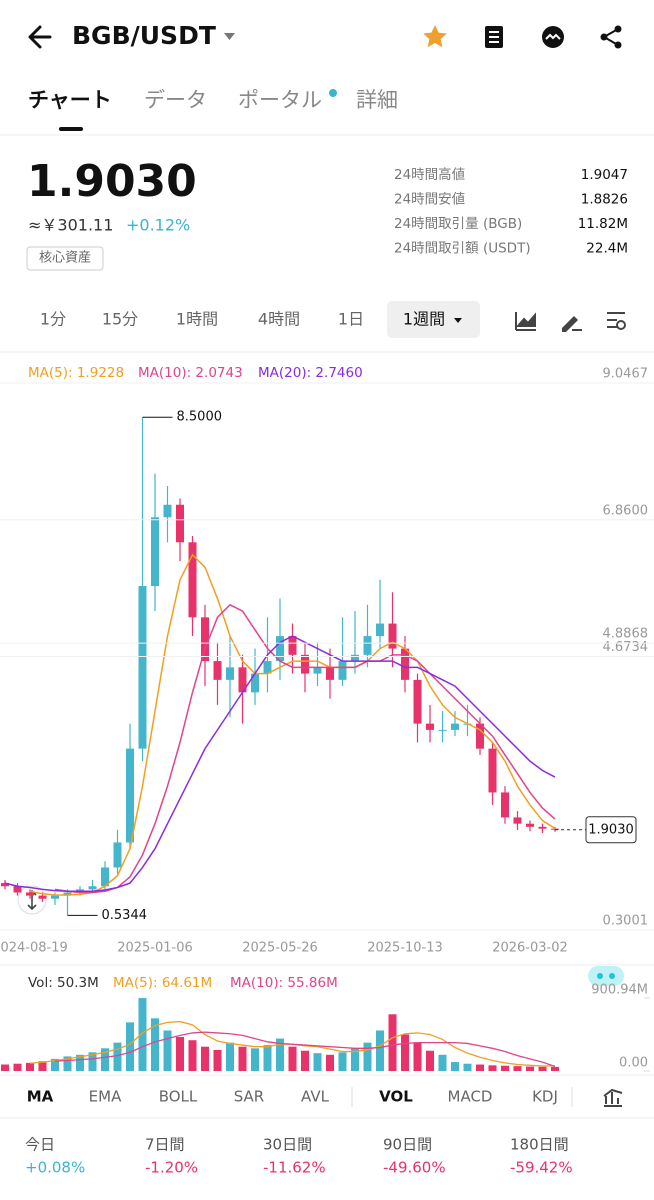  What do you see at coordinates (616, 321) in the screenshot?
I see `settings-icon` at bounding box center [616, 321].